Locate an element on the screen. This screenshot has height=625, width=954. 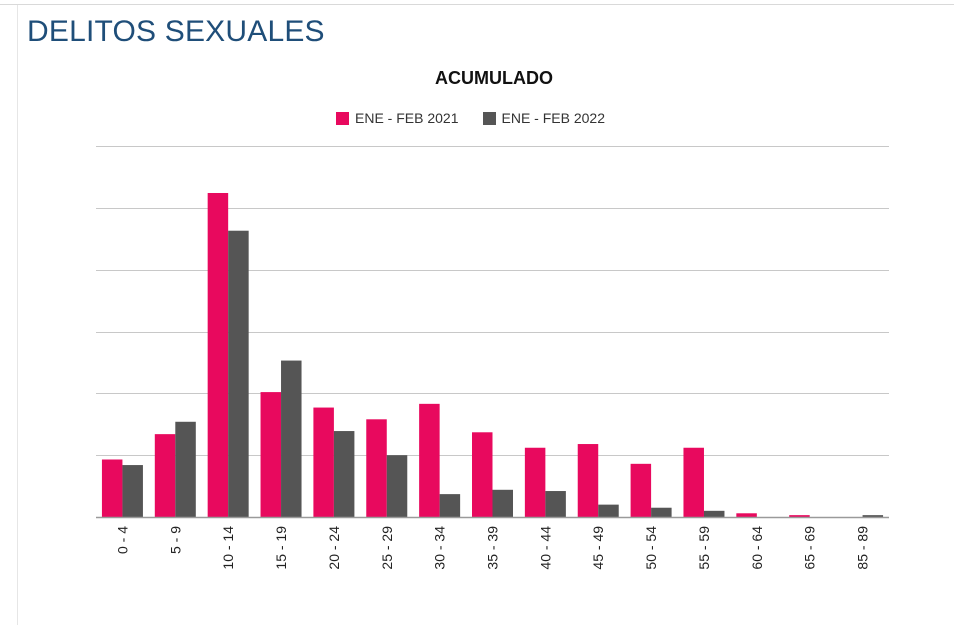
legend-swatch-2021 is located at coordinates (342, 118).